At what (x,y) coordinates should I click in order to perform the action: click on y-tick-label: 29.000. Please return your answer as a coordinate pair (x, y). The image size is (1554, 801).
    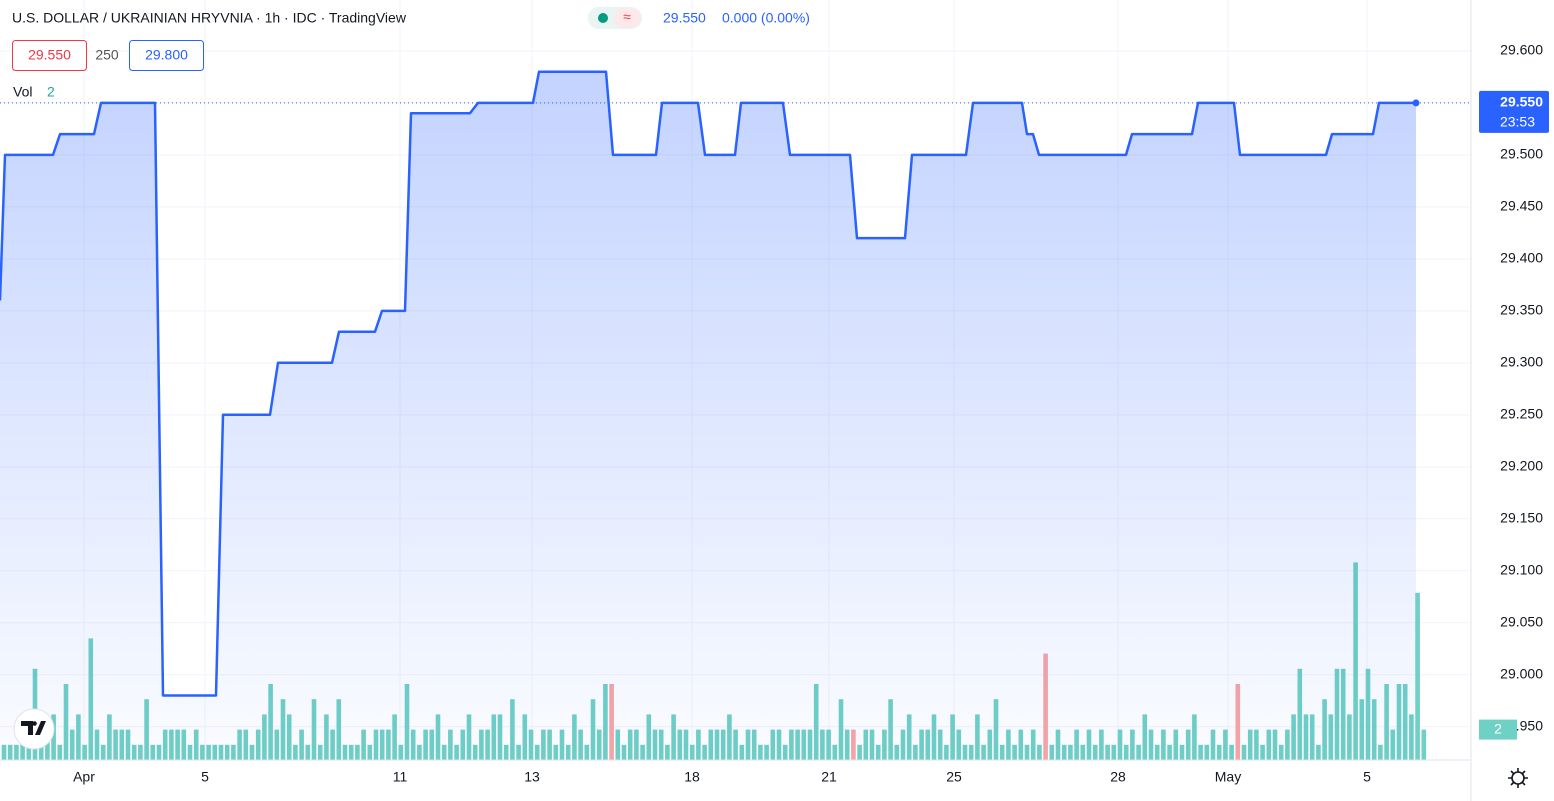
    Looking at the image, I should click on (1521, 673).